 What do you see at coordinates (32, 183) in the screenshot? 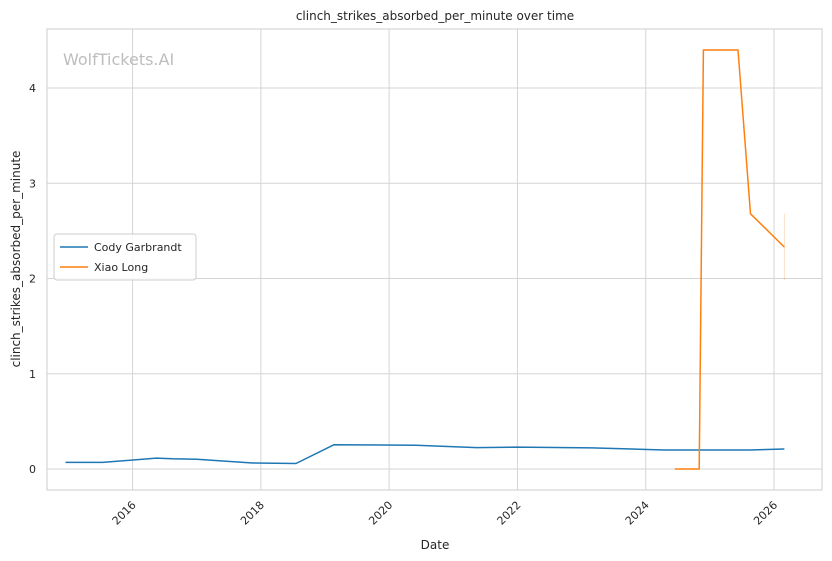
I see `y-tick-label: 3` at bounding box center [32, 183].